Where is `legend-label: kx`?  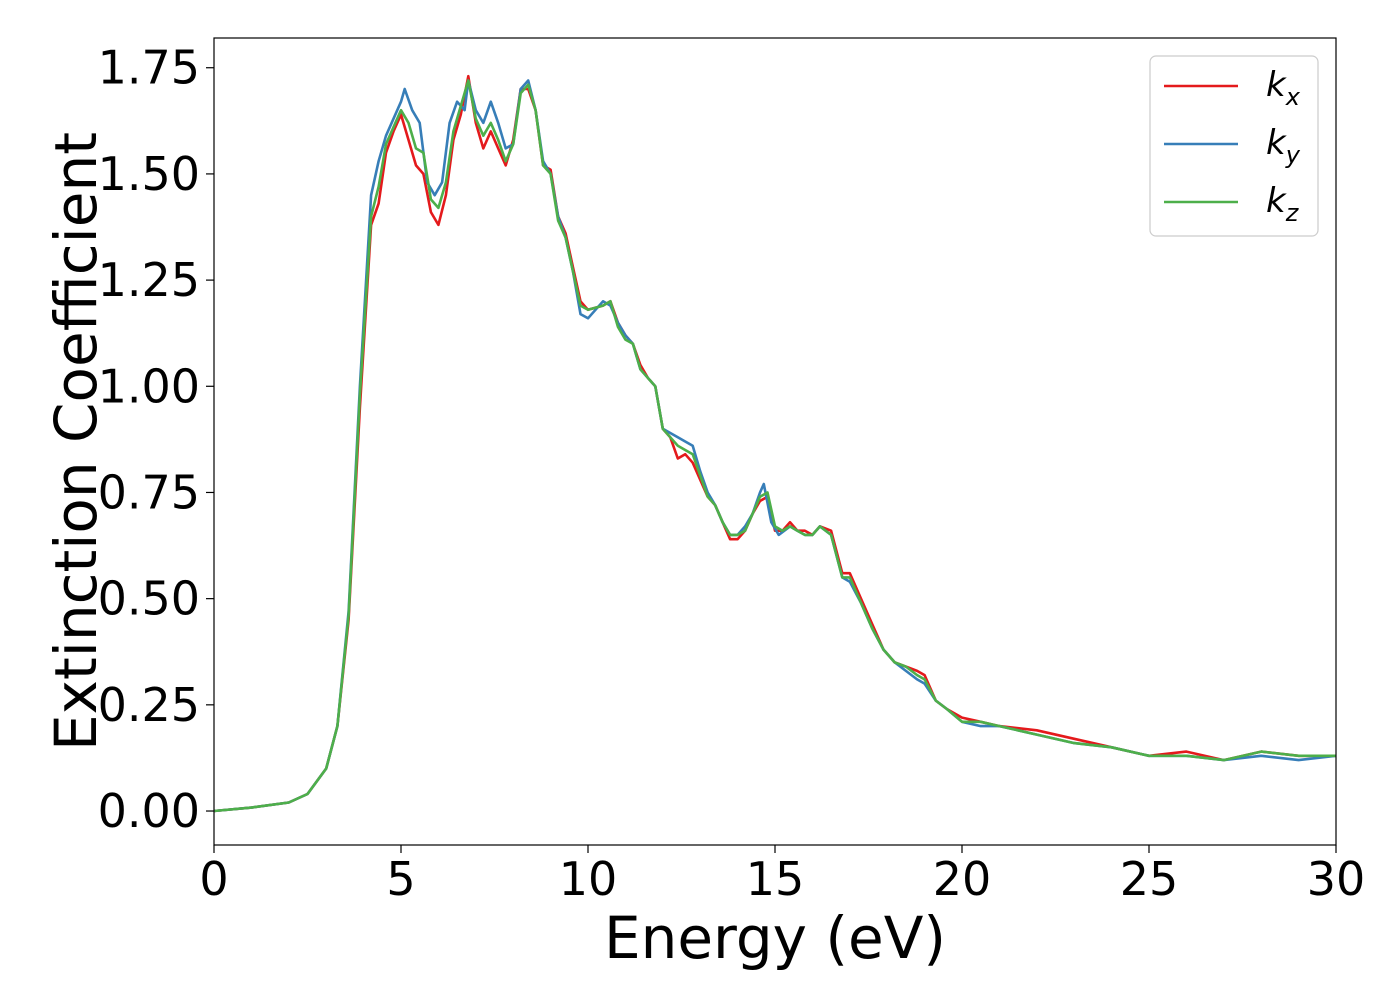 legend-label: kx is located at coordinates (1283, 88).